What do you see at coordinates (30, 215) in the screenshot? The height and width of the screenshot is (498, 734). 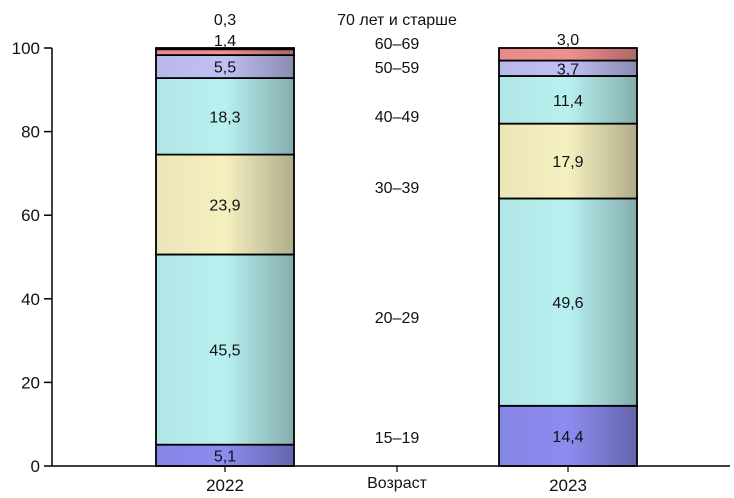 I see `y-tick-label: 60` at bounding box center [30, 215].